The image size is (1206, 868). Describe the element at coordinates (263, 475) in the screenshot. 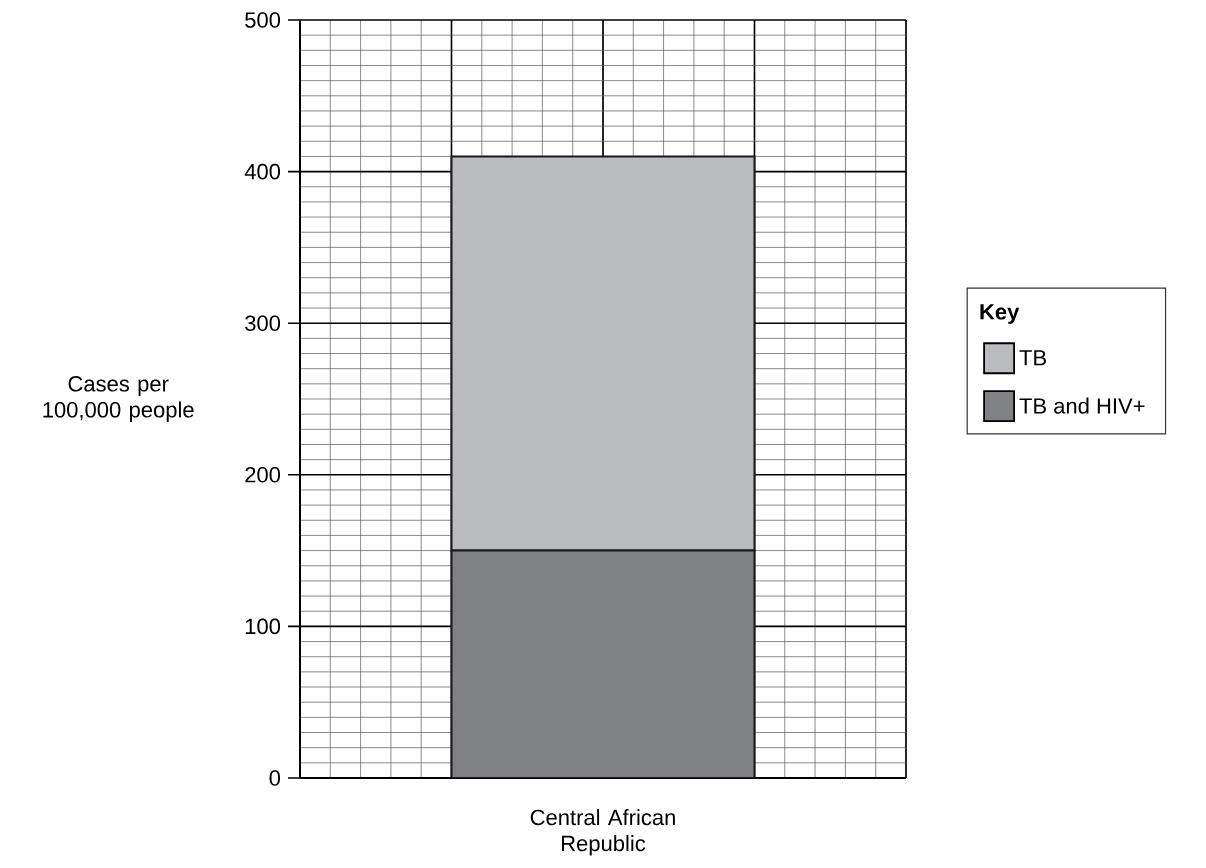

I see `y-tick-label: 200` at that location.